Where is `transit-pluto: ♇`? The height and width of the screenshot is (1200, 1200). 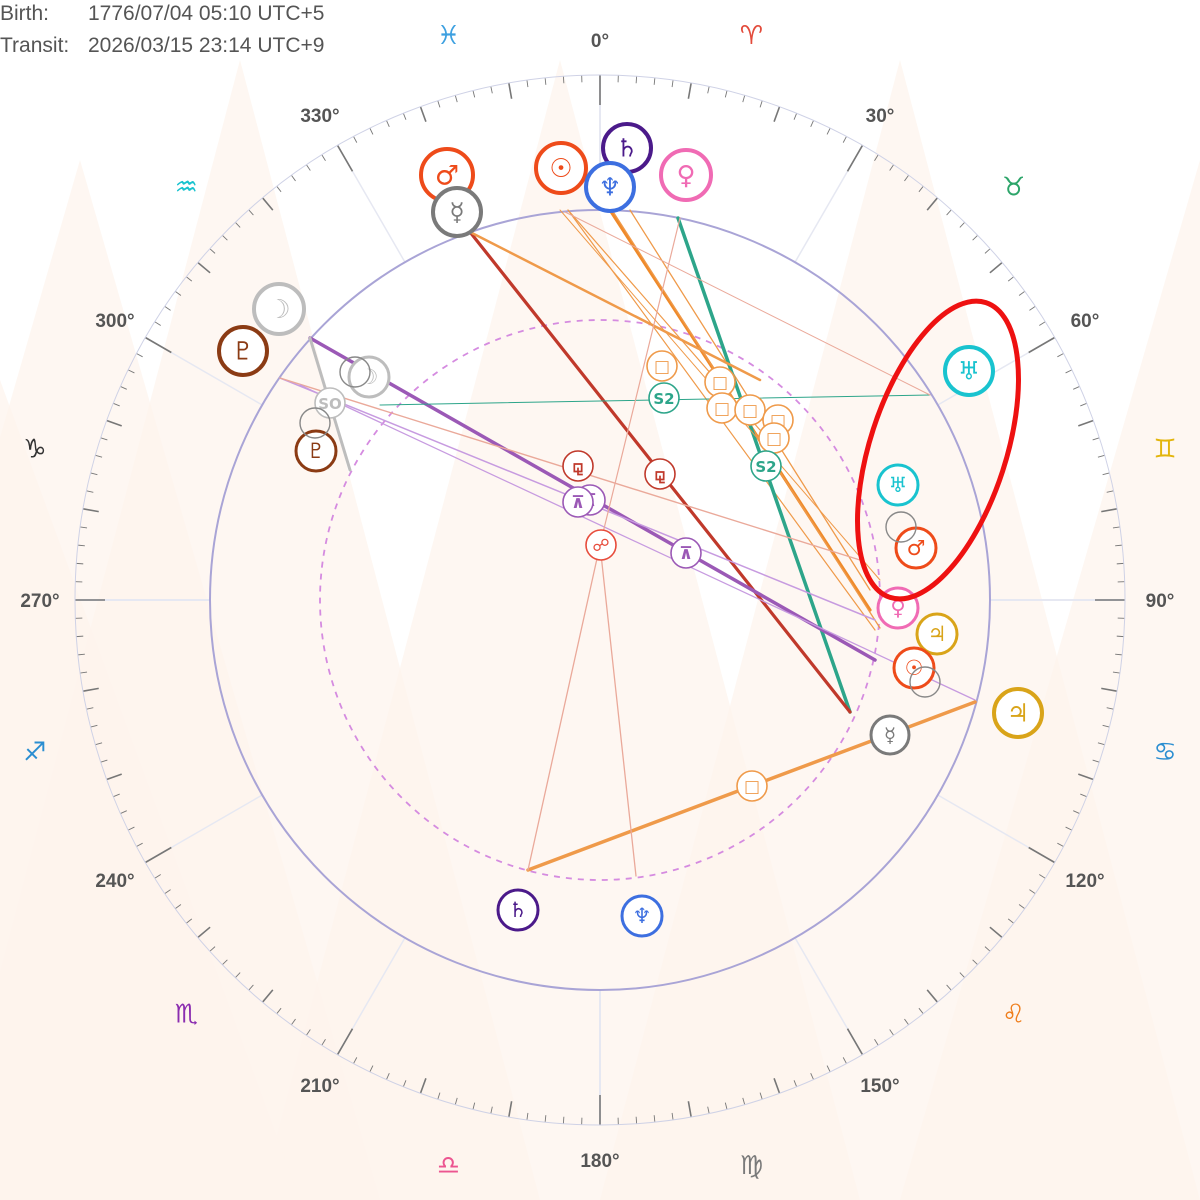
transit-pluto: ♇ is located at coordinates (243, 351).